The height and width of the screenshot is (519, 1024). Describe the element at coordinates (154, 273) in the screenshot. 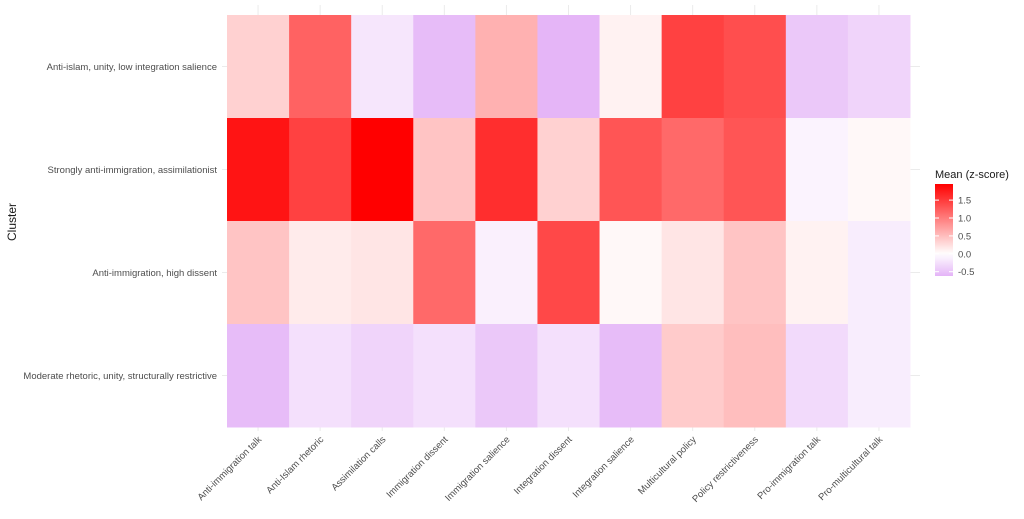

I see `y-tick-label: Anti-immigration, high dissent` at that location.